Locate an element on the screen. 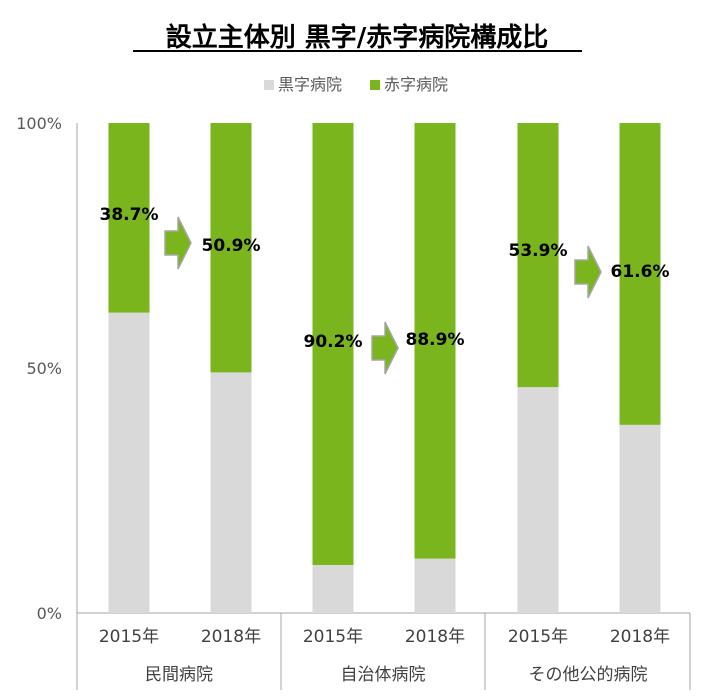  chart-title: 設立主体別 黒字/赤字病院構成比 is located at coordinates (357, 37).